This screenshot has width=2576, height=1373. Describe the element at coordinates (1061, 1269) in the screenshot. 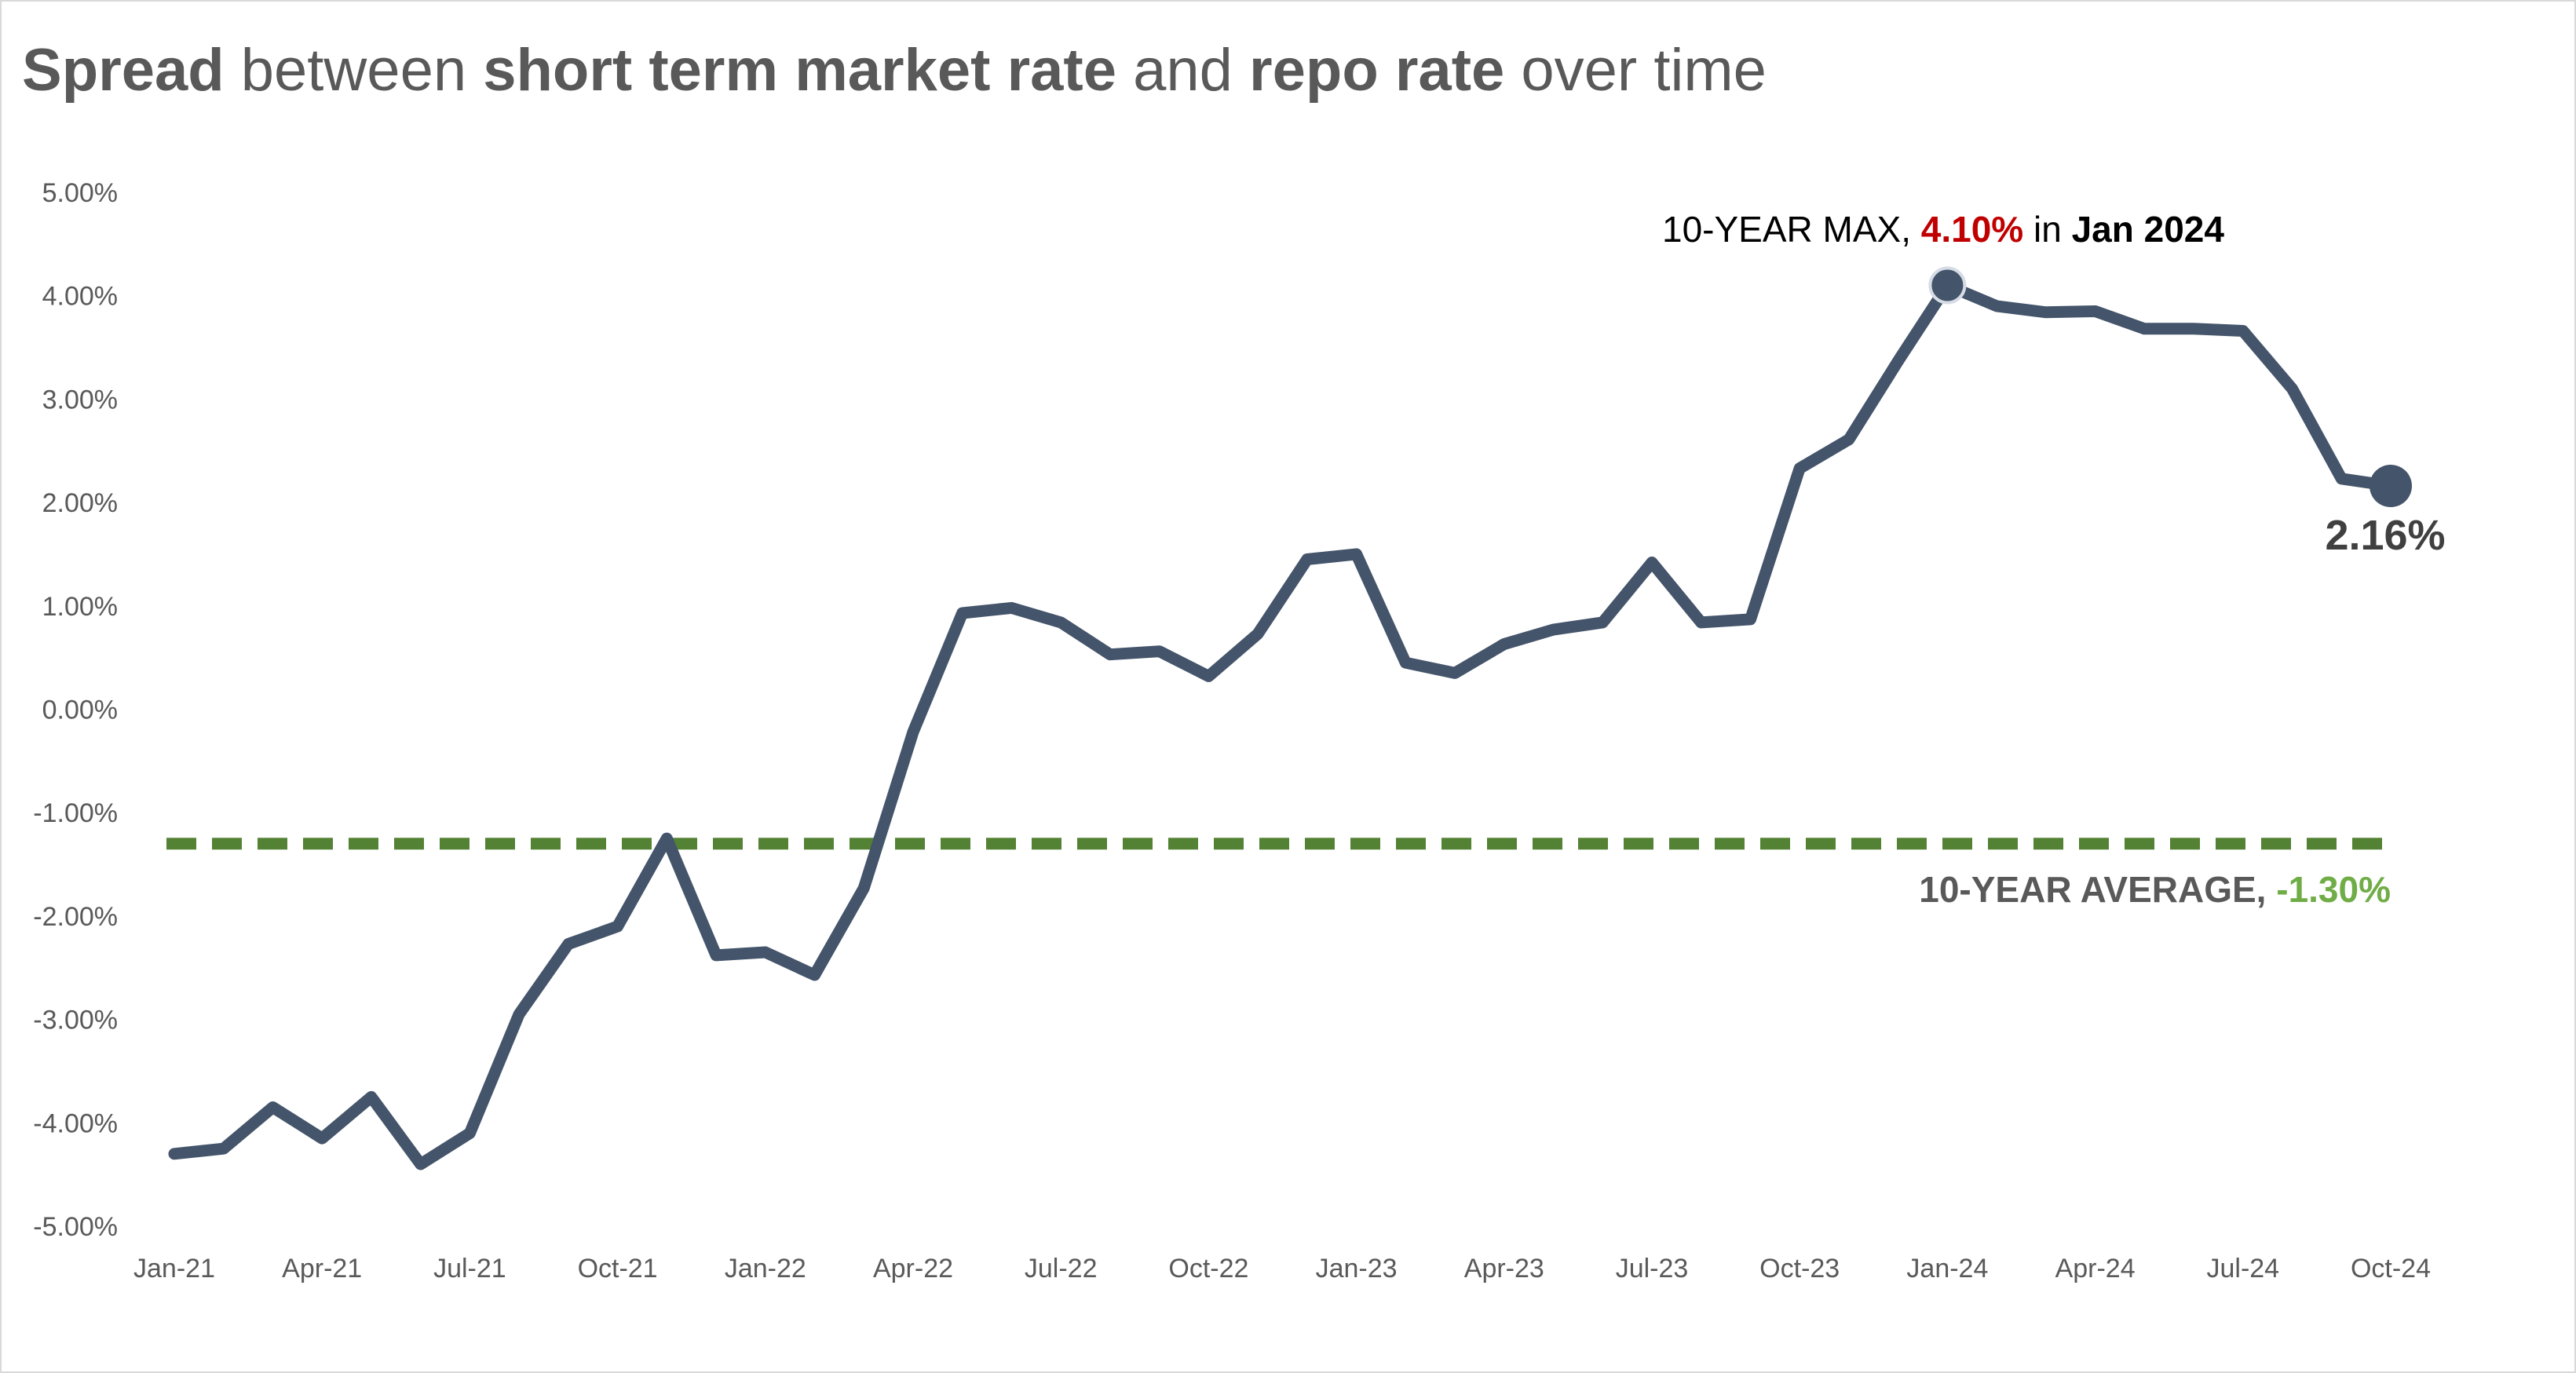

I see `x-tick-label: Jul-22` at that location.